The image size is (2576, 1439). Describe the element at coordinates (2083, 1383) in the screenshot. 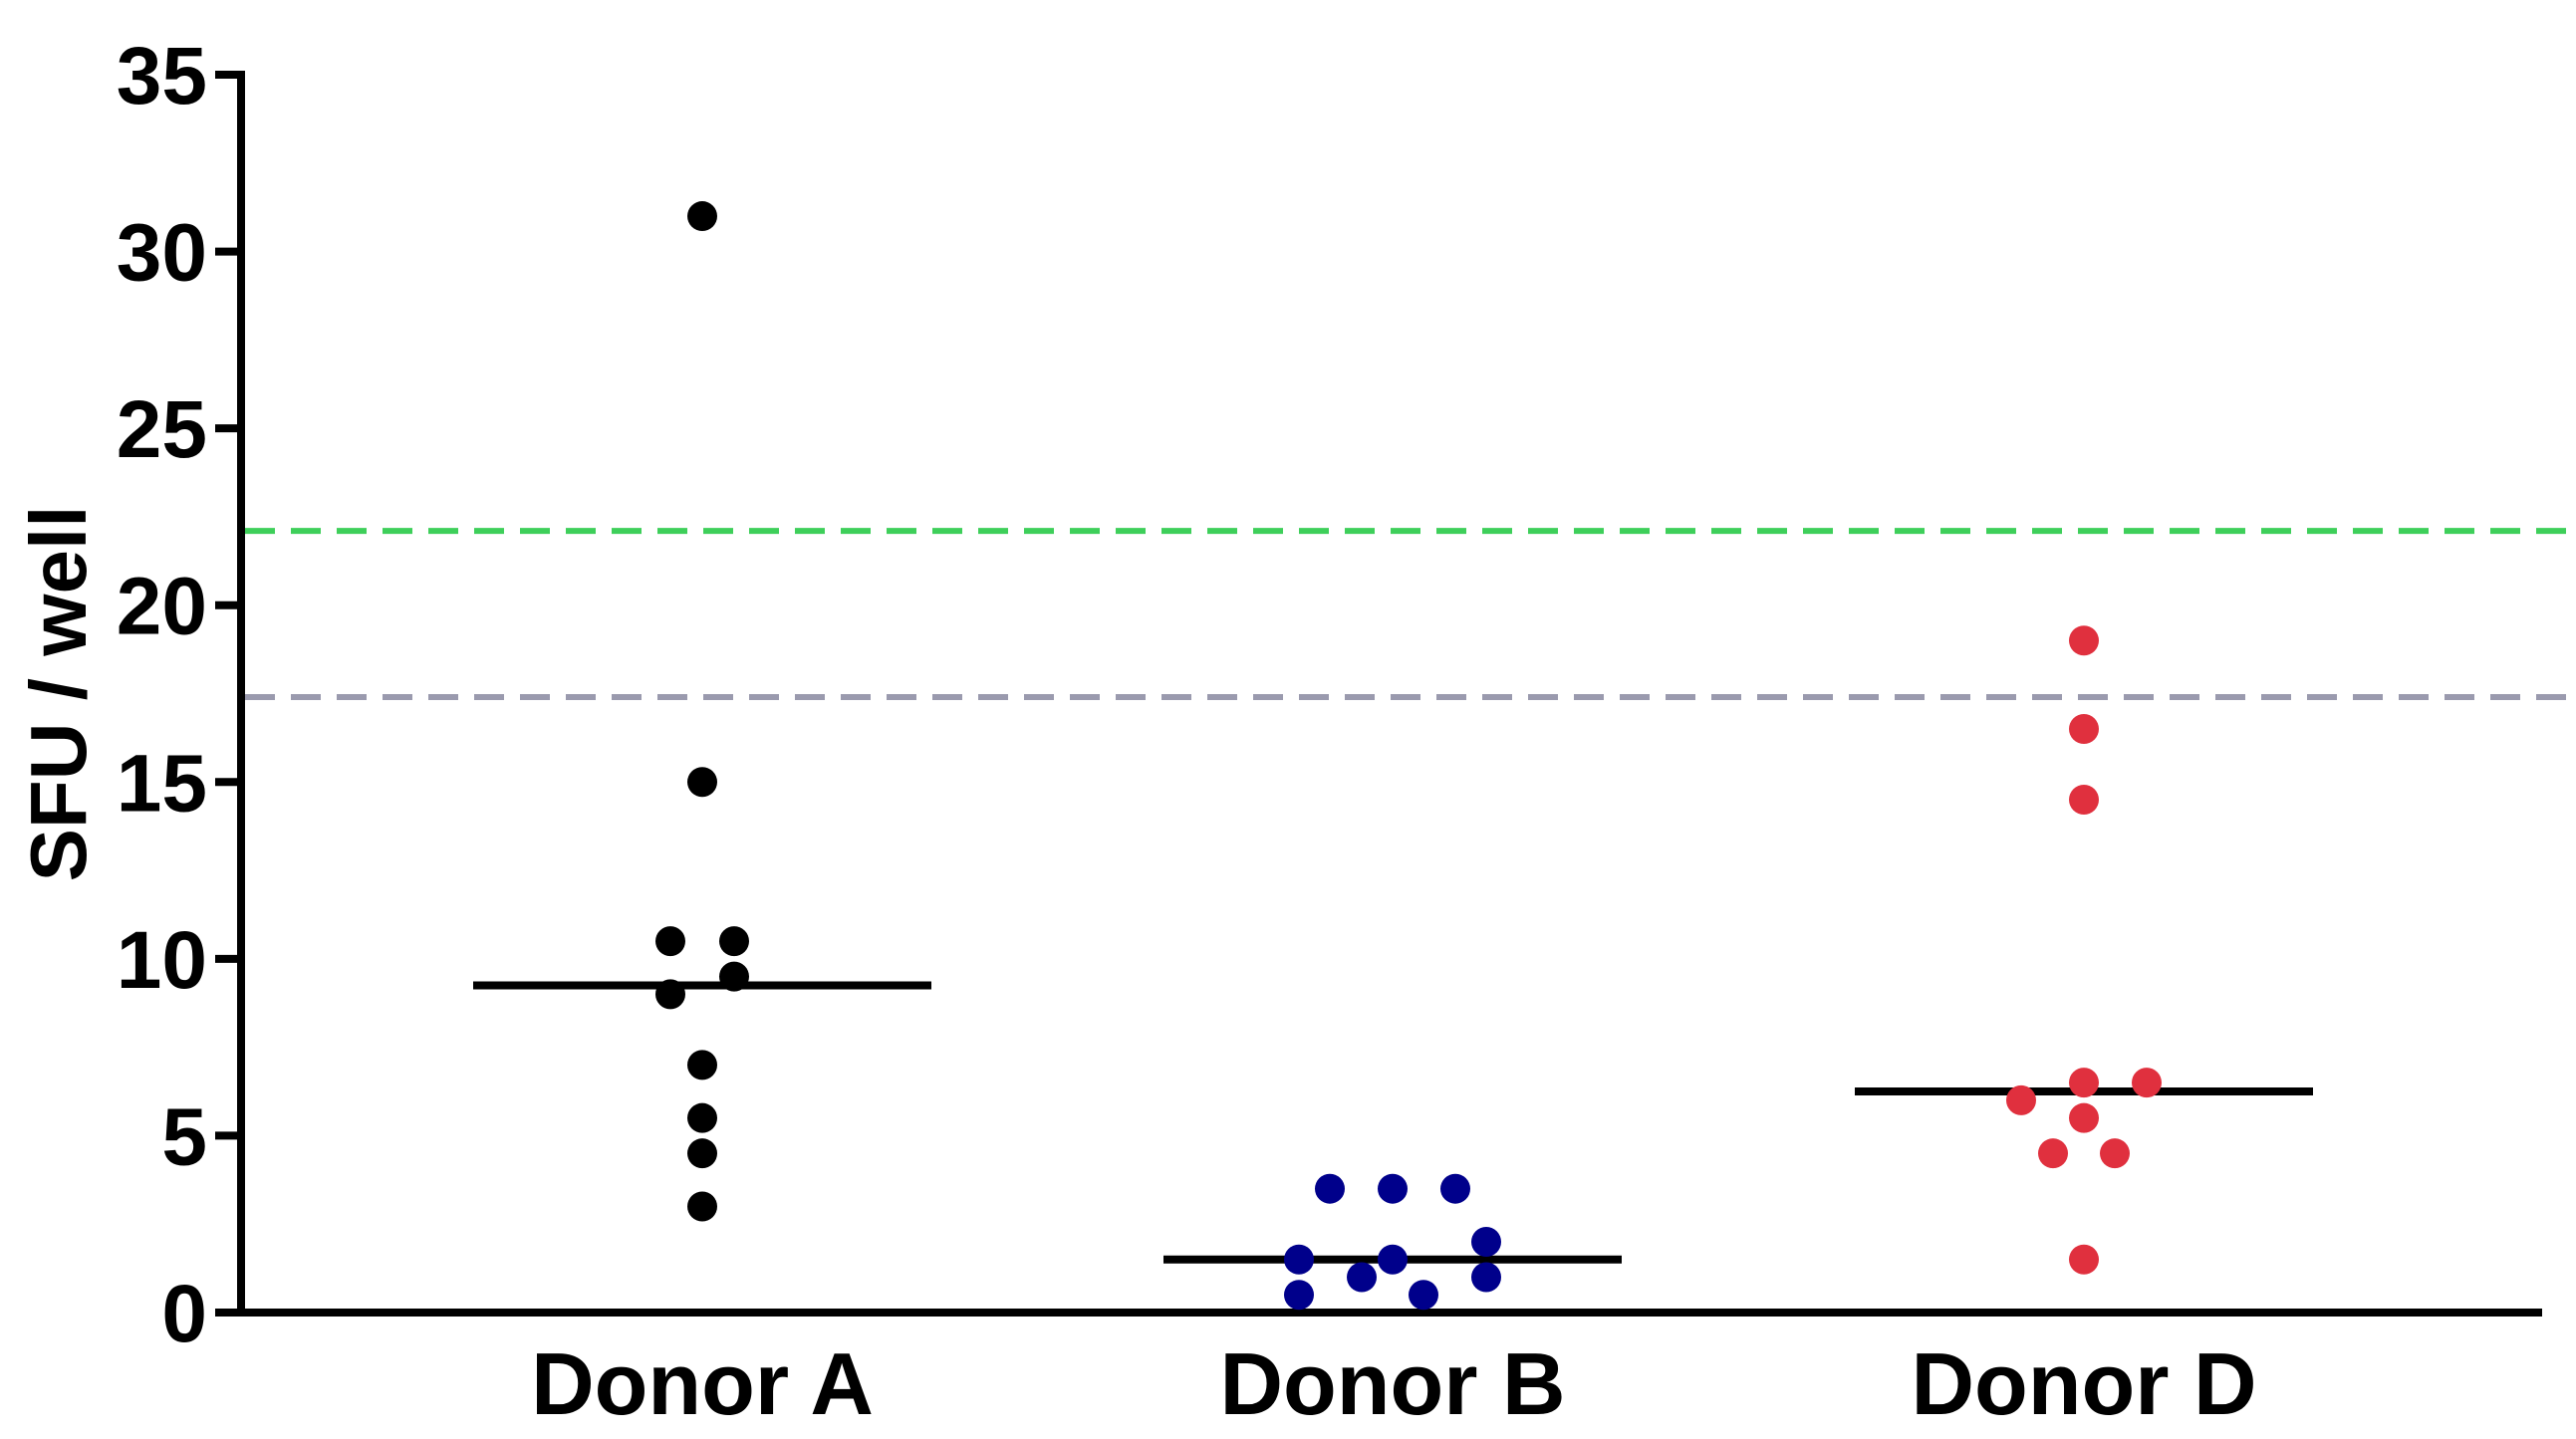

I see `x-category-label: Donor D` at that location.